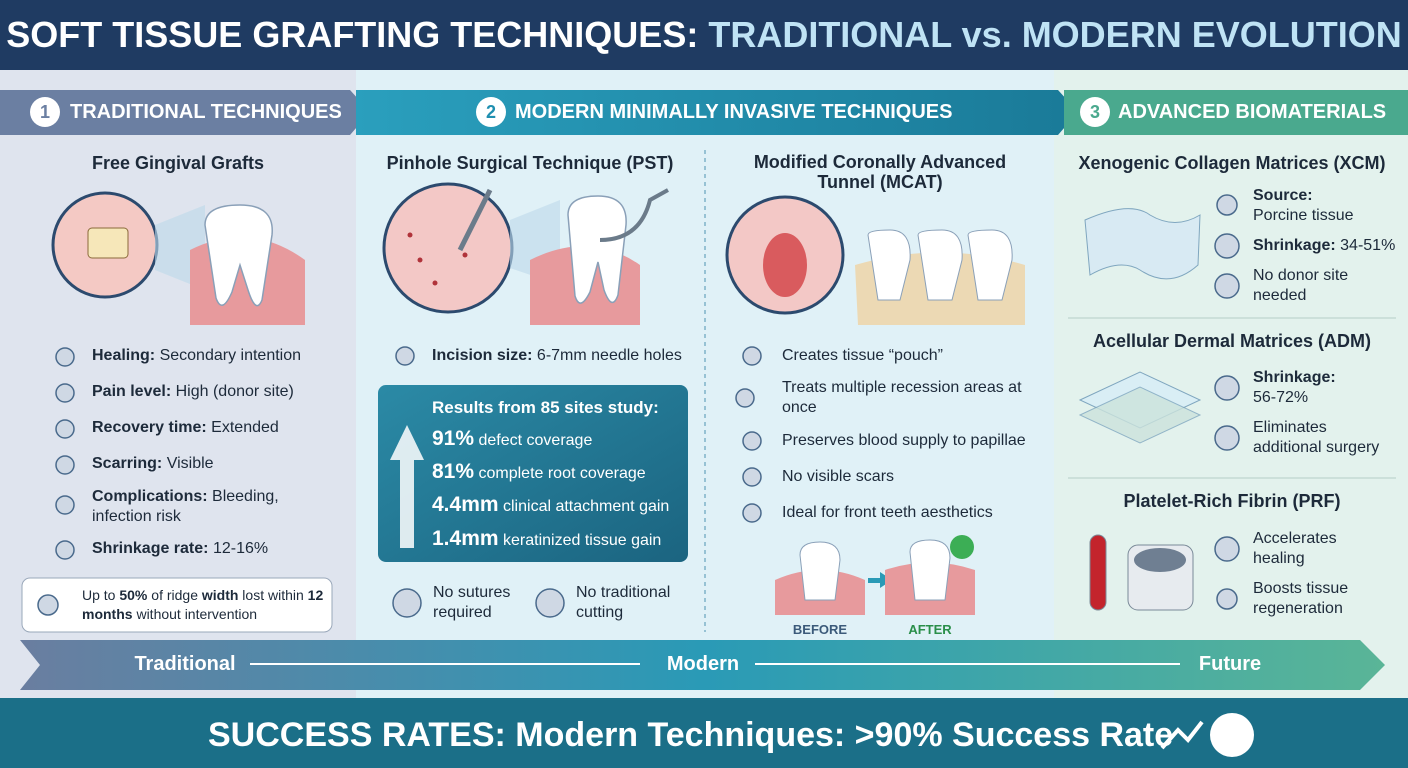 The height and width of the screenshot is (768, 1408). I want to click on result: 1.4mm keratinized tissue gain, so click(547, 539).